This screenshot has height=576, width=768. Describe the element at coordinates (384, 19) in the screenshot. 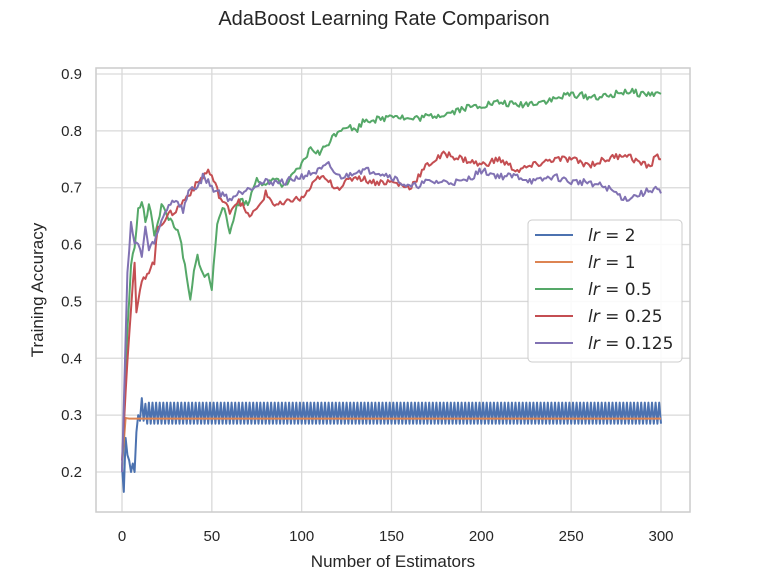

I see `chart-title: AdaBoost Learning Rate Comparison` at that location.